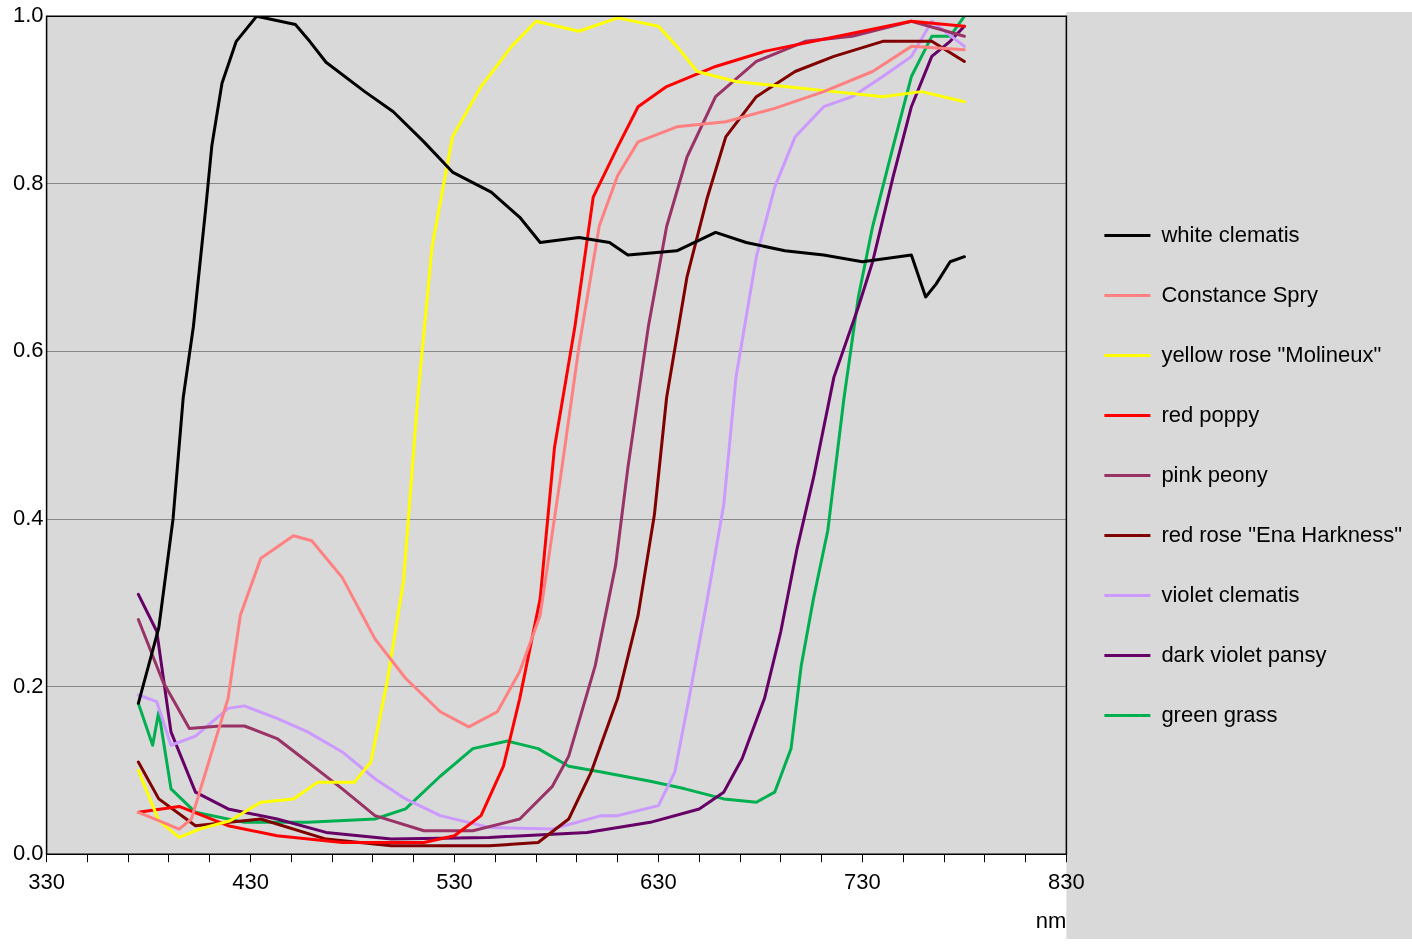  What do you see at coordinates (28, 182) in the screenshot?
I see `y-tick-label: 0.8` at bounding box center [28, 182].